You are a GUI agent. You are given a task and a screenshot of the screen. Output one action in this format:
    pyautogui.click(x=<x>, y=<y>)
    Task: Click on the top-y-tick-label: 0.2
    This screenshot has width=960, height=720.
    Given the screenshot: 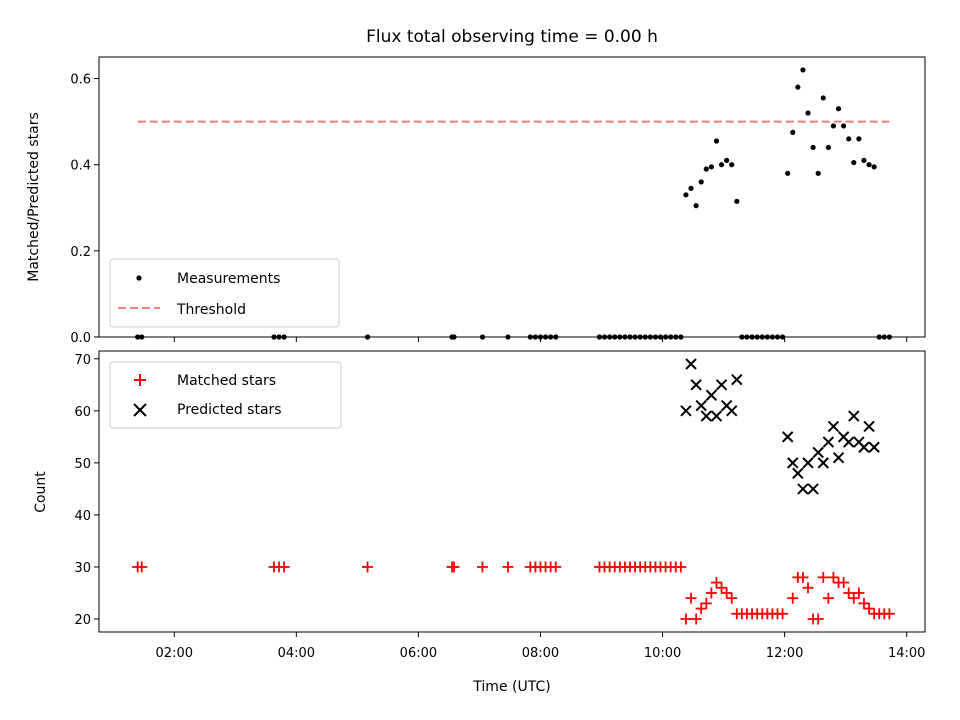 What is the action you would take?
    pyautogui.click(x=80, y=252)
    